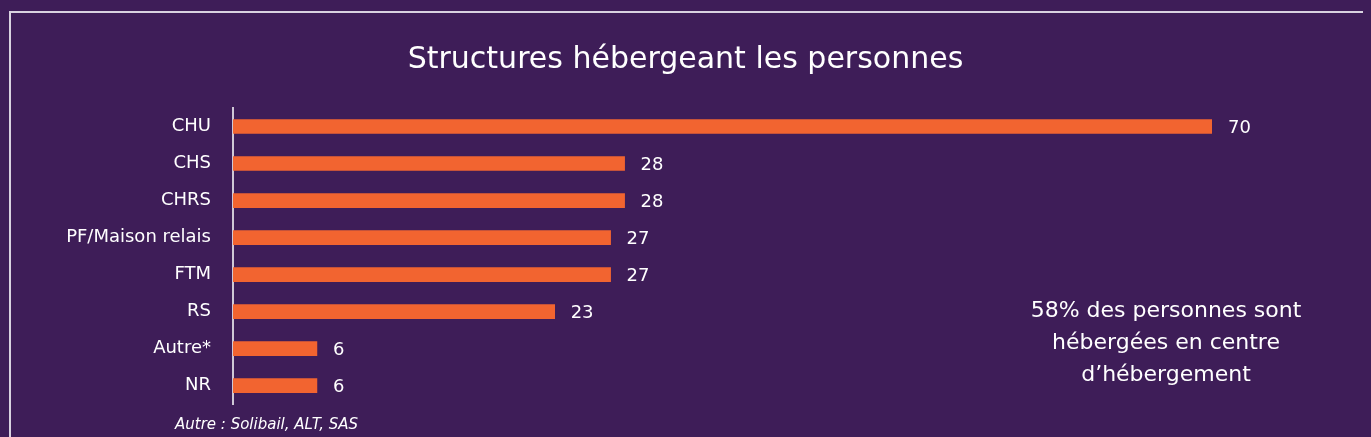  What do you see at coordinates (1239, 127) in the screenshot?
I see `data-label: 70` at bounding box center [1239, 127].